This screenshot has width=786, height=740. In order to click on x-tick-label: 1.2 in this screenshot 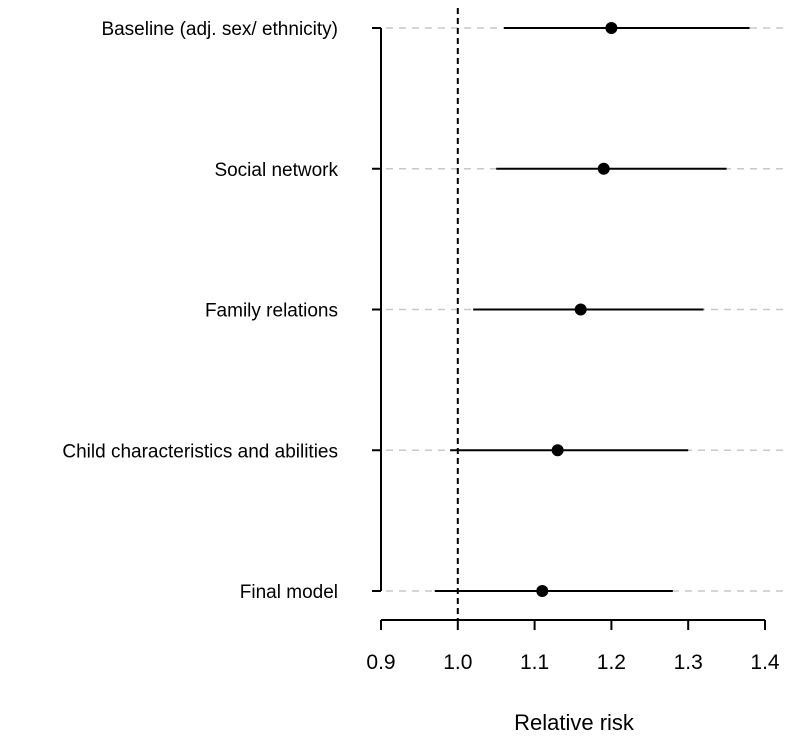, I will do `click(611, 662)`.